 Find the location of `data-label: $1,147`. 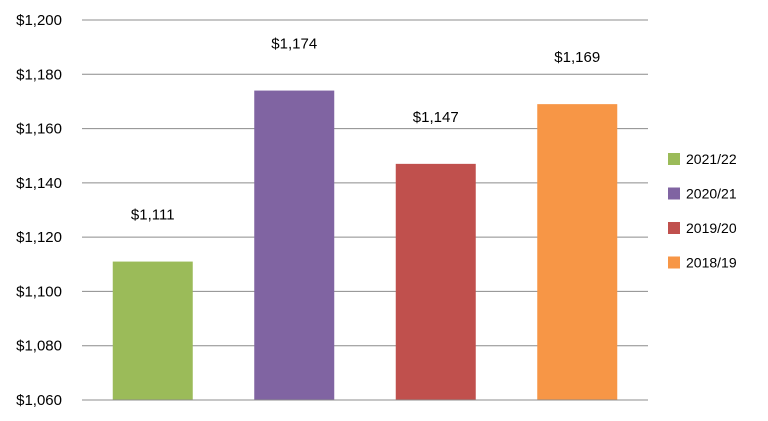

data-label: $1,147 is located at coordinates (436, 117).